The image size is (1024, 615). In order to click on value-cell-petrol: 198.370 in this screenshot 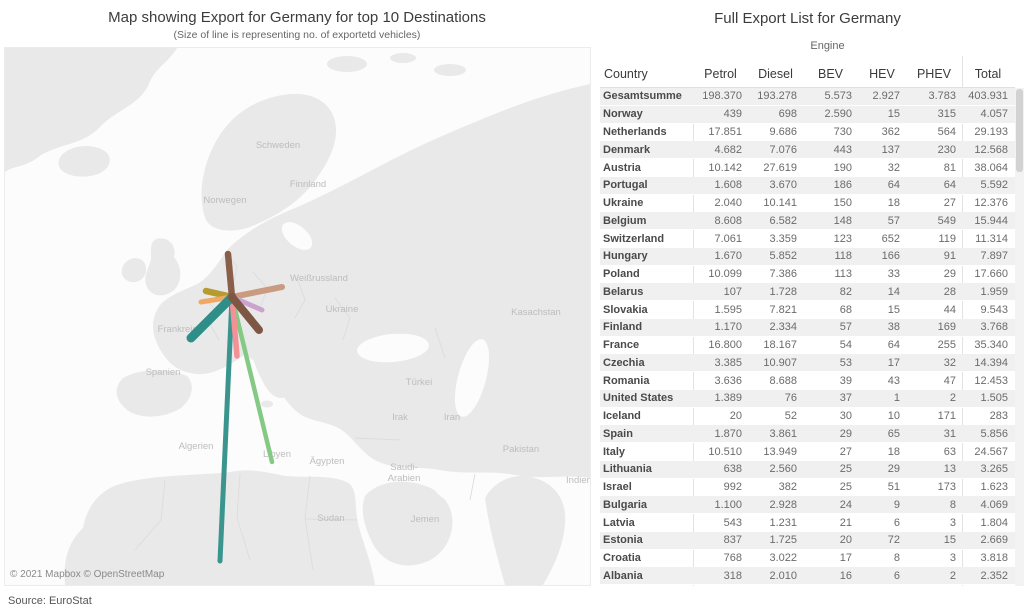, I will do `click(722, 96)`.